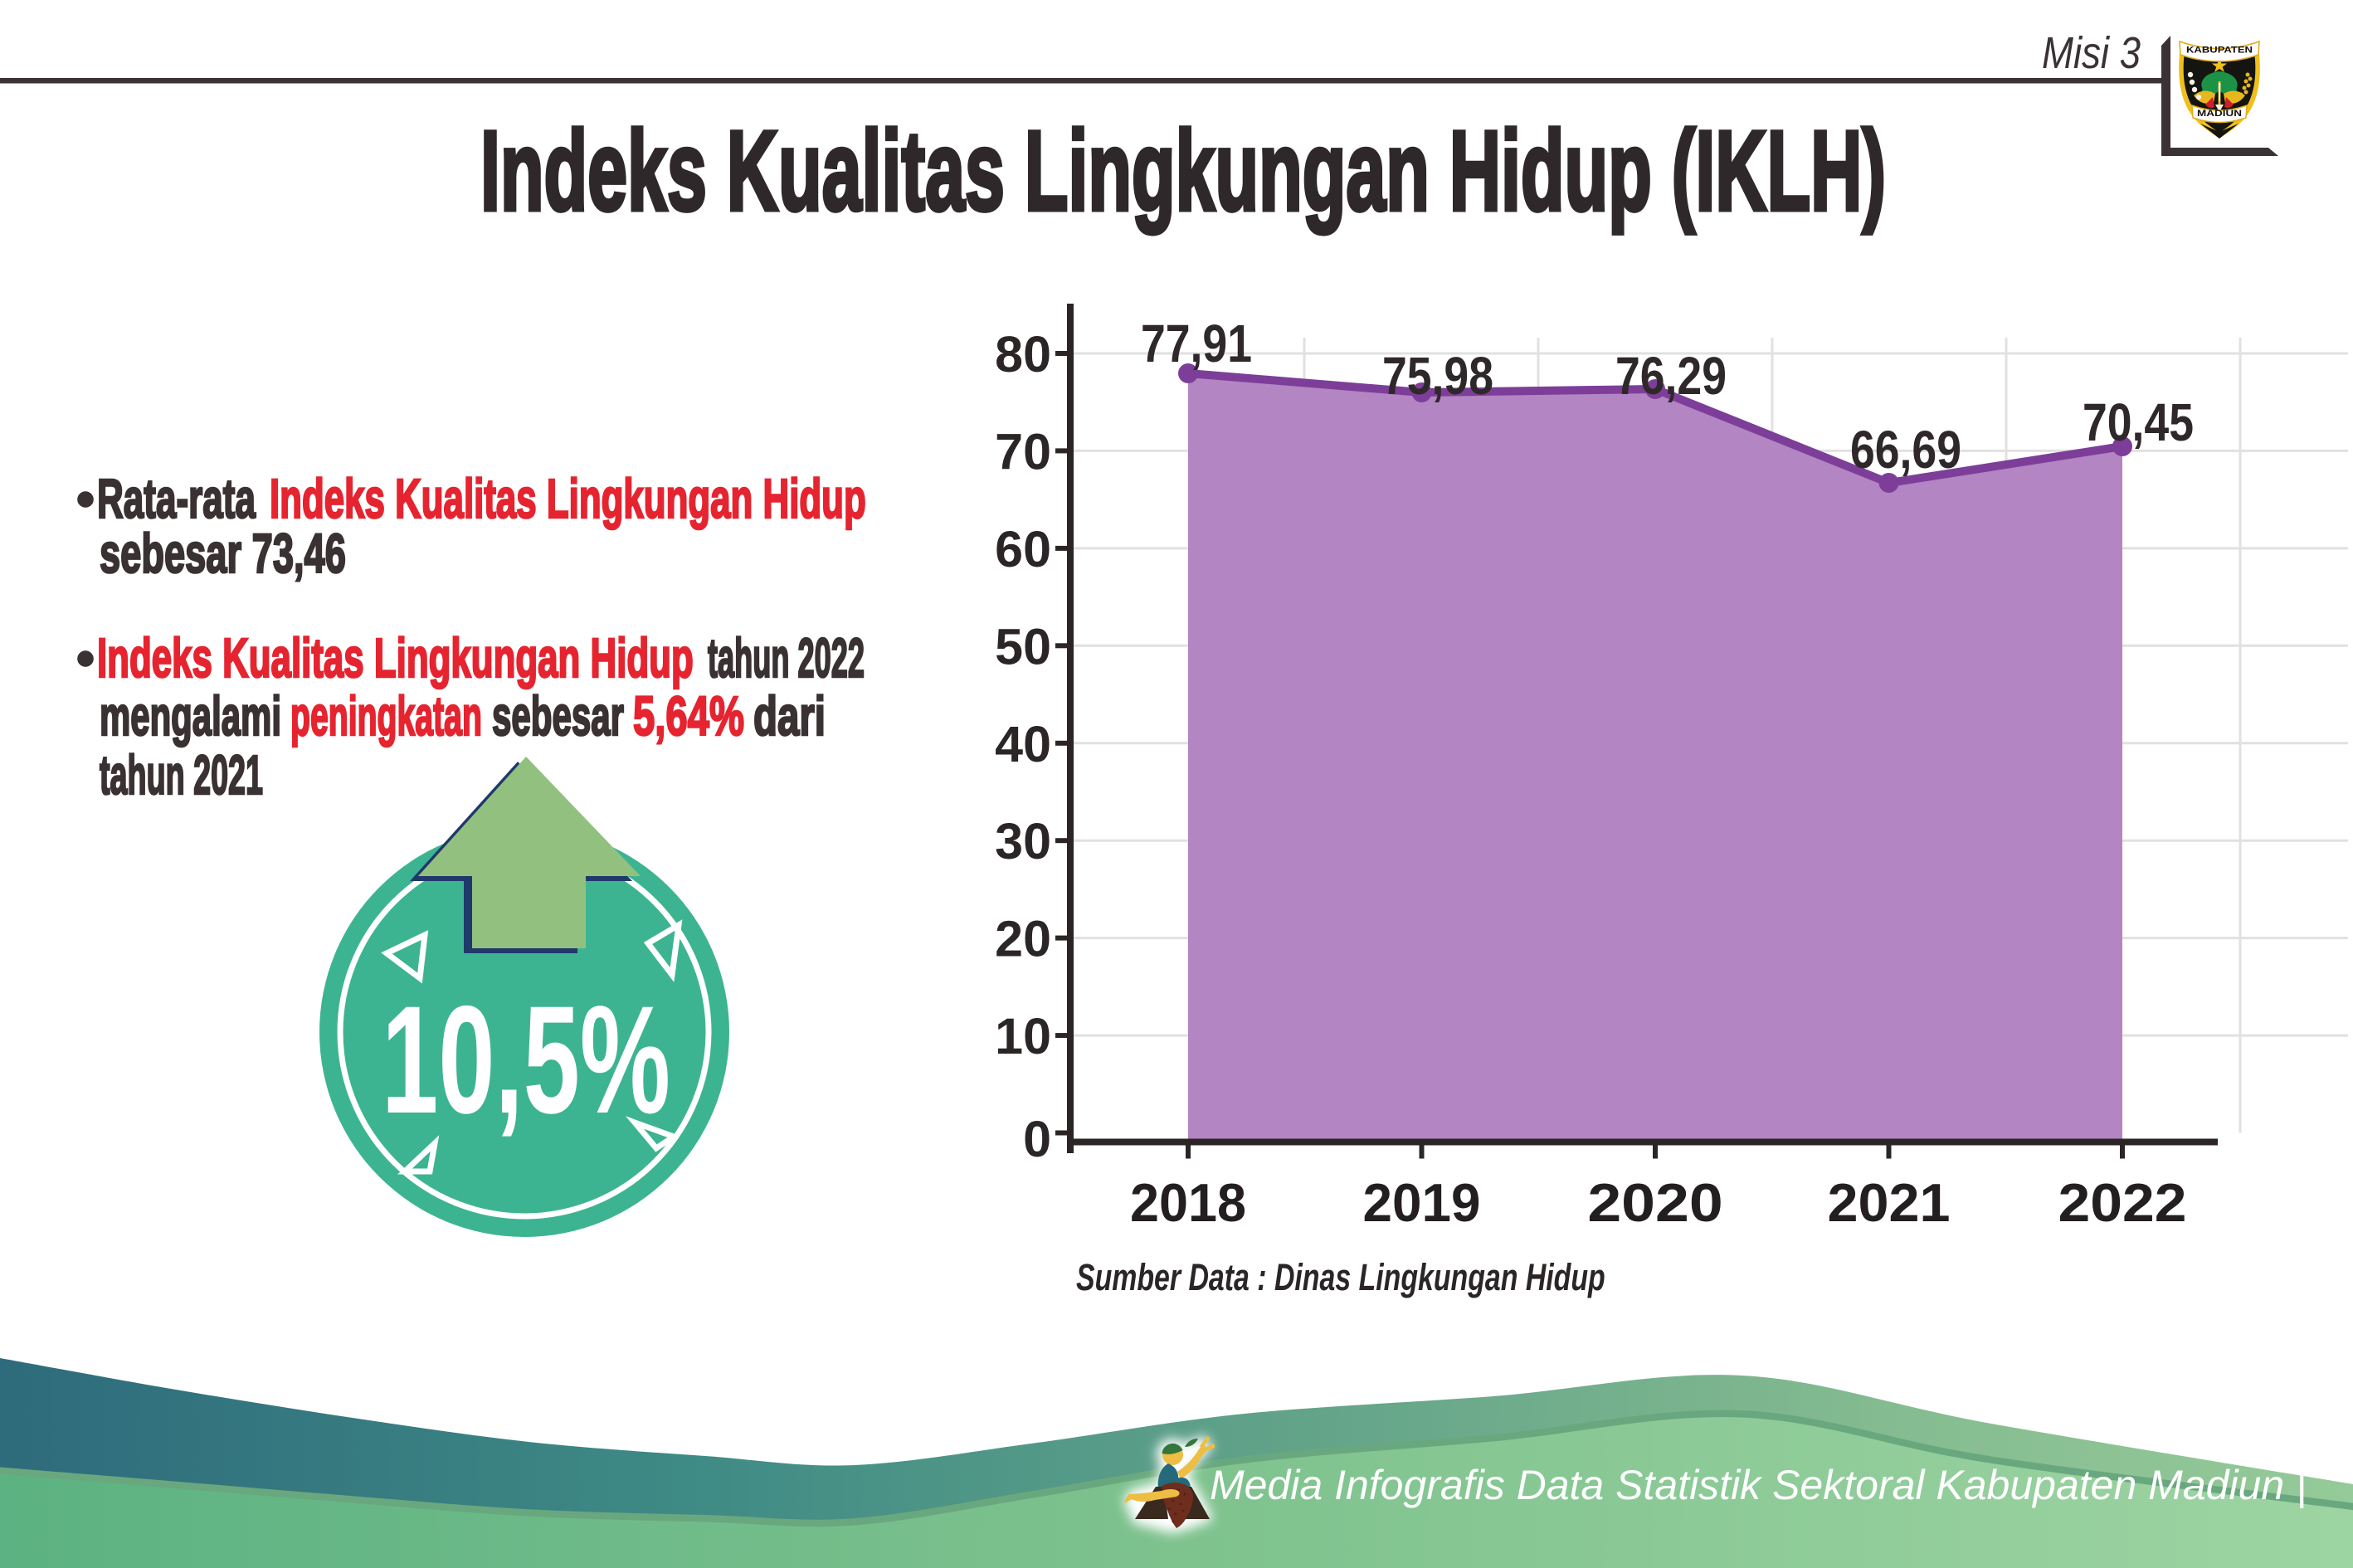 Image resolution: width=2353 pixels, height=1568 pixels. I want to click on svg-text: 0, so click(1037, 1139).